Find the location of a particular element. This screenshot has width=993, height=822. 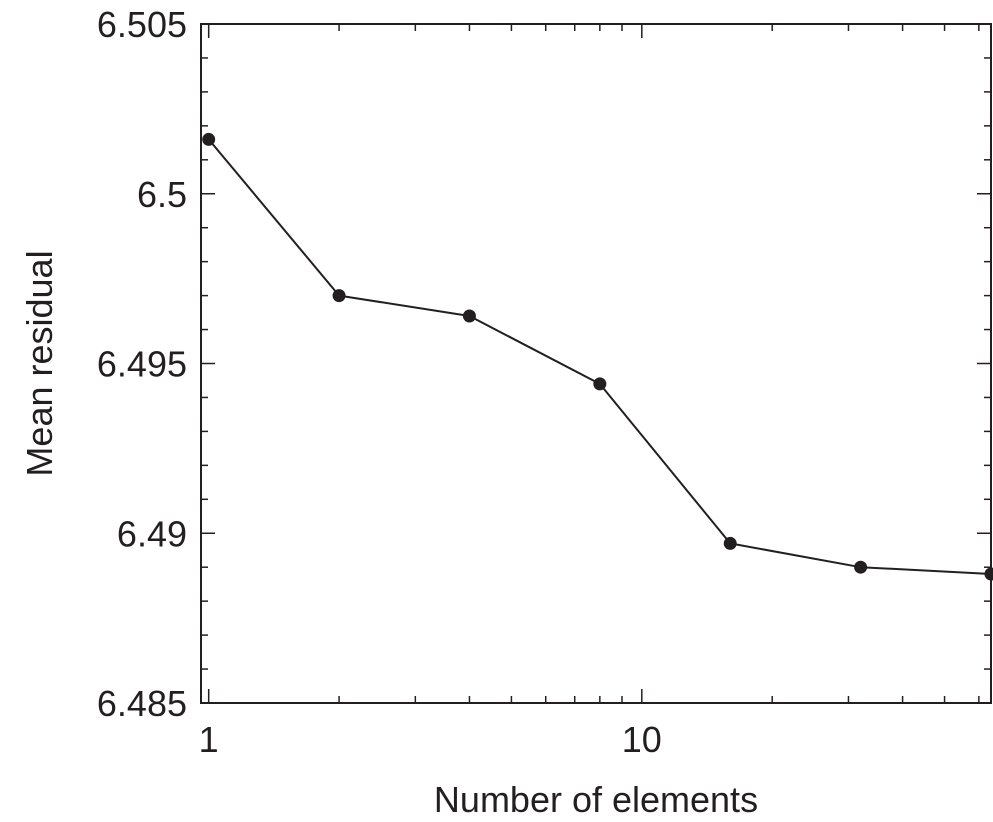

y-tick-label-6-505: 6.505 is located at coordinates (142, 24).